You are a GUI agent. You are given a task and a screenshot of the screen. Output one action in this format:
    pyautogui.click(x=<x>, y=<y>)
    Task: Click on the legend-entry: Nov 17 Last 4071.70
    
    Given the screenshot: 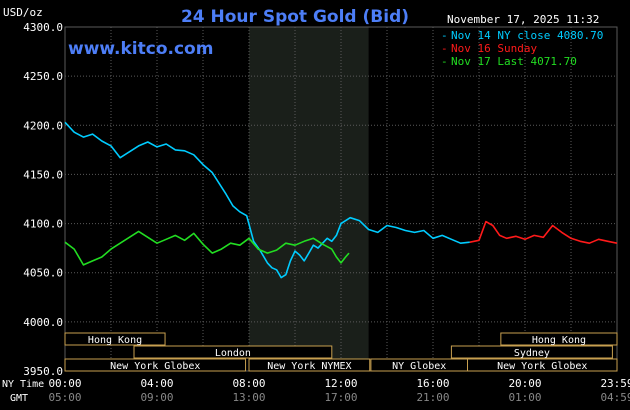 What is the action you would take?
    pyautogui.click(x=514, y=61)
    